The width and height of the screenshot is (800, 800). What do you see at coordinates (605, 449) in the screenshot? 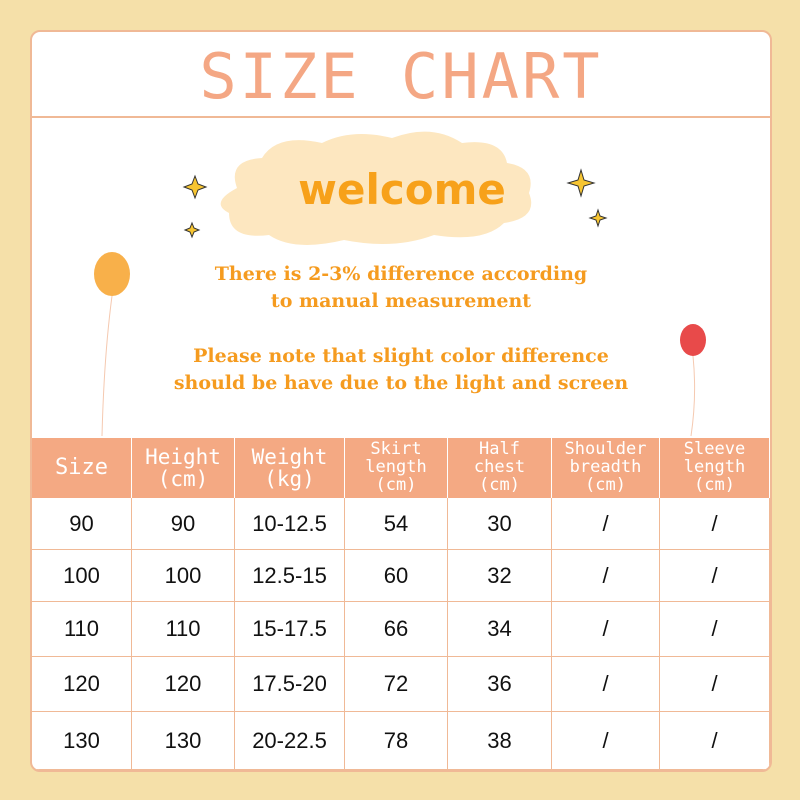
I see `header-text: Shoulder` at bounding box center [605, 449].